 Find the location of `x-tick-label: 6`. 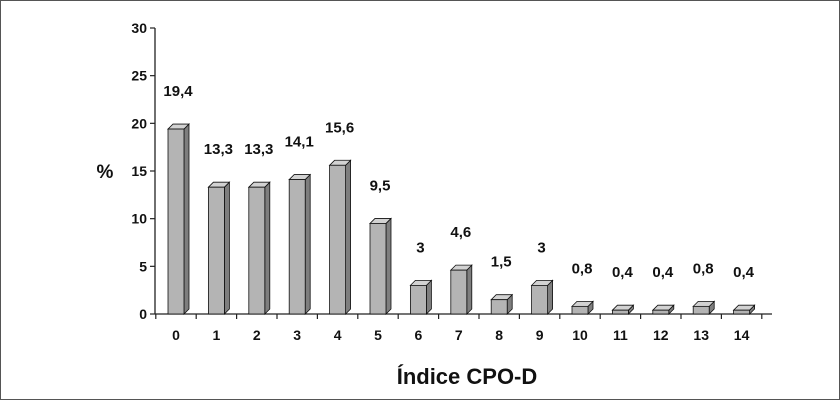

x-tick-label: 6 is located at coordinates (419, 335).